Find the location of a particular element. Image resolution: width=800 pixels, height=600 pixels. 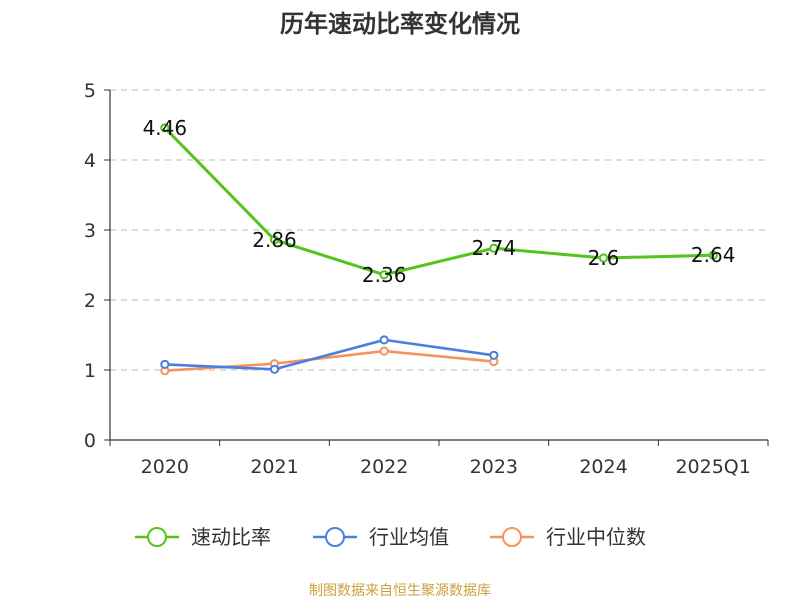

legend-label: 行业中位数 is located at coordinates (596, 537).